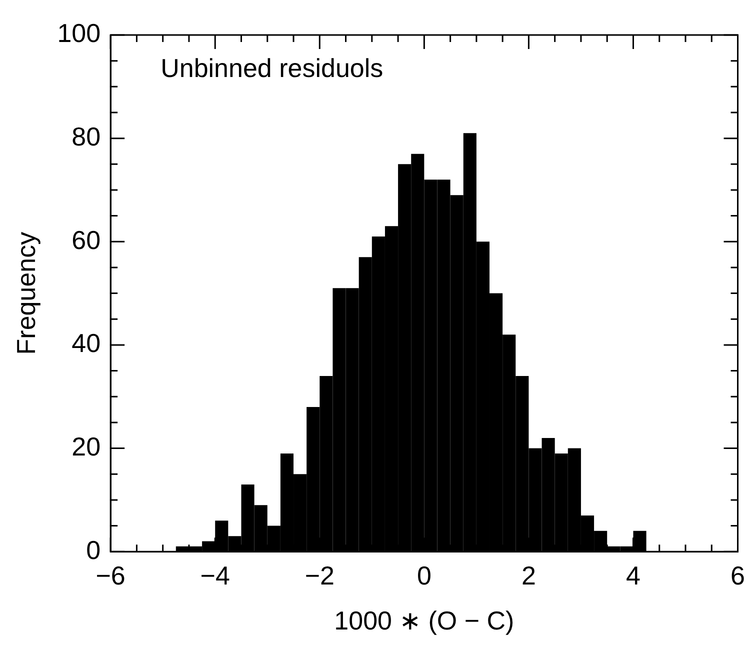 The width and height of the screenshot is (755, 646). What do you see at coordinates (424, 575) in the screenshot?
I see `x-tick-label: 0` at bounding box center [424, 575].